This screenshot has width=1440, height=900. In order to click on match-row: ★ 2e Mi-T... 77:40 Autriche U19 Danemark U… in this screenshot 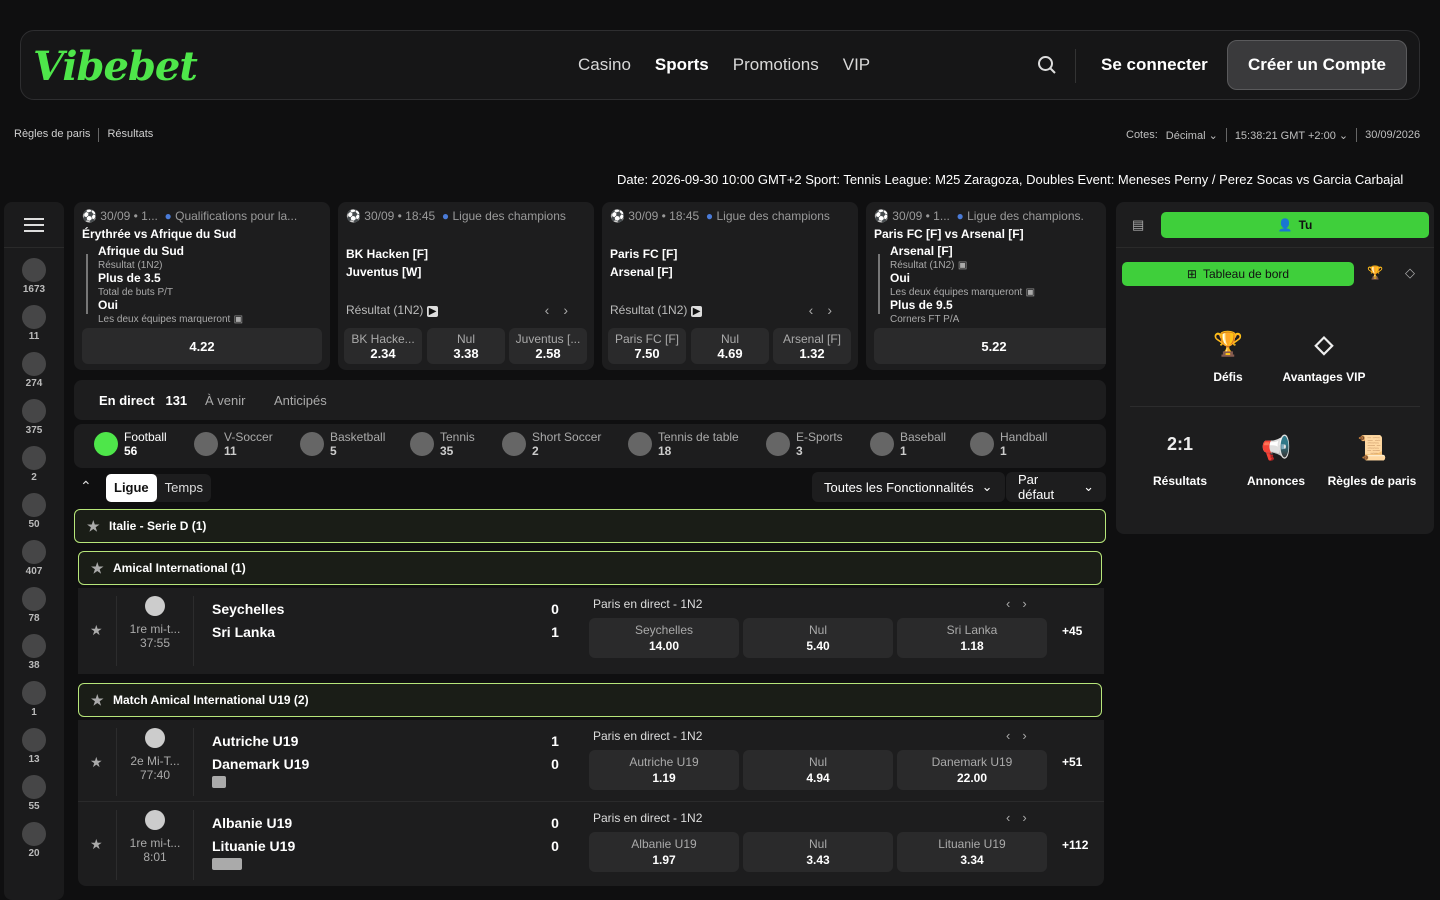, I will do `click(591, 761)`.